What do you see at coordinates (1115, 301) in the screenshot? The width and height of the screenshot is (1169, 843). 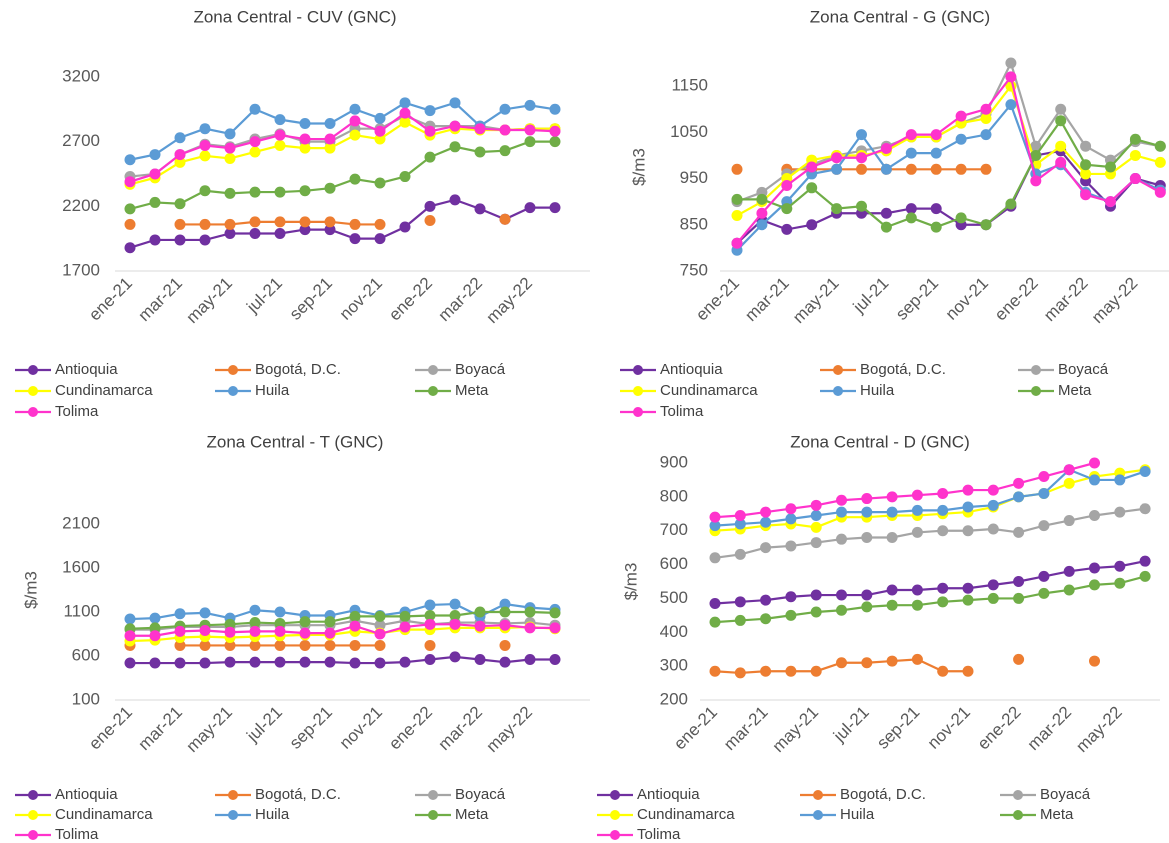 I see `x-tick-label: may-22` at bounding box center [1115, 301].